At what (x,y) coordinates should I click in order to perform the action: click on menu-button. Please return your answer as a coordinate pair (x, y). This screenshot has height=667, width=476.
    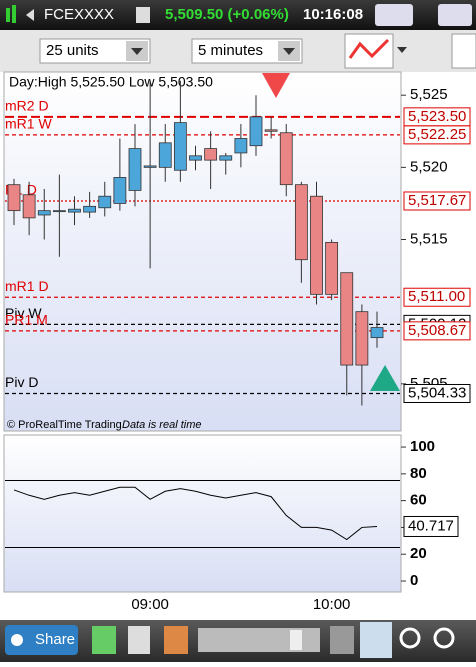
    Looking at the image, I should click on (455, 15).